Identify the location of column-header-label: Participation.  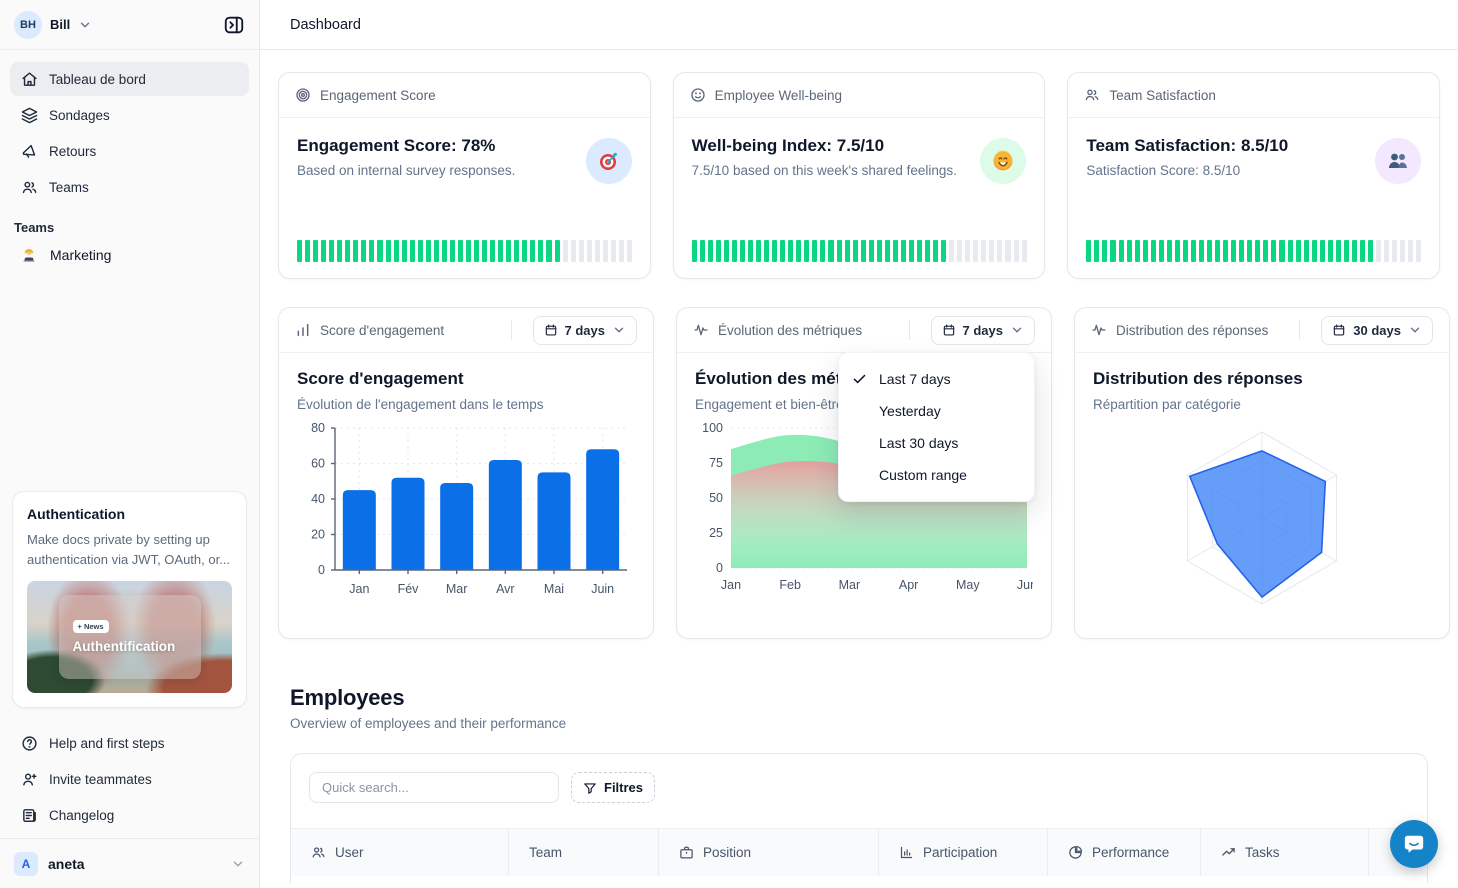
(960, 852).